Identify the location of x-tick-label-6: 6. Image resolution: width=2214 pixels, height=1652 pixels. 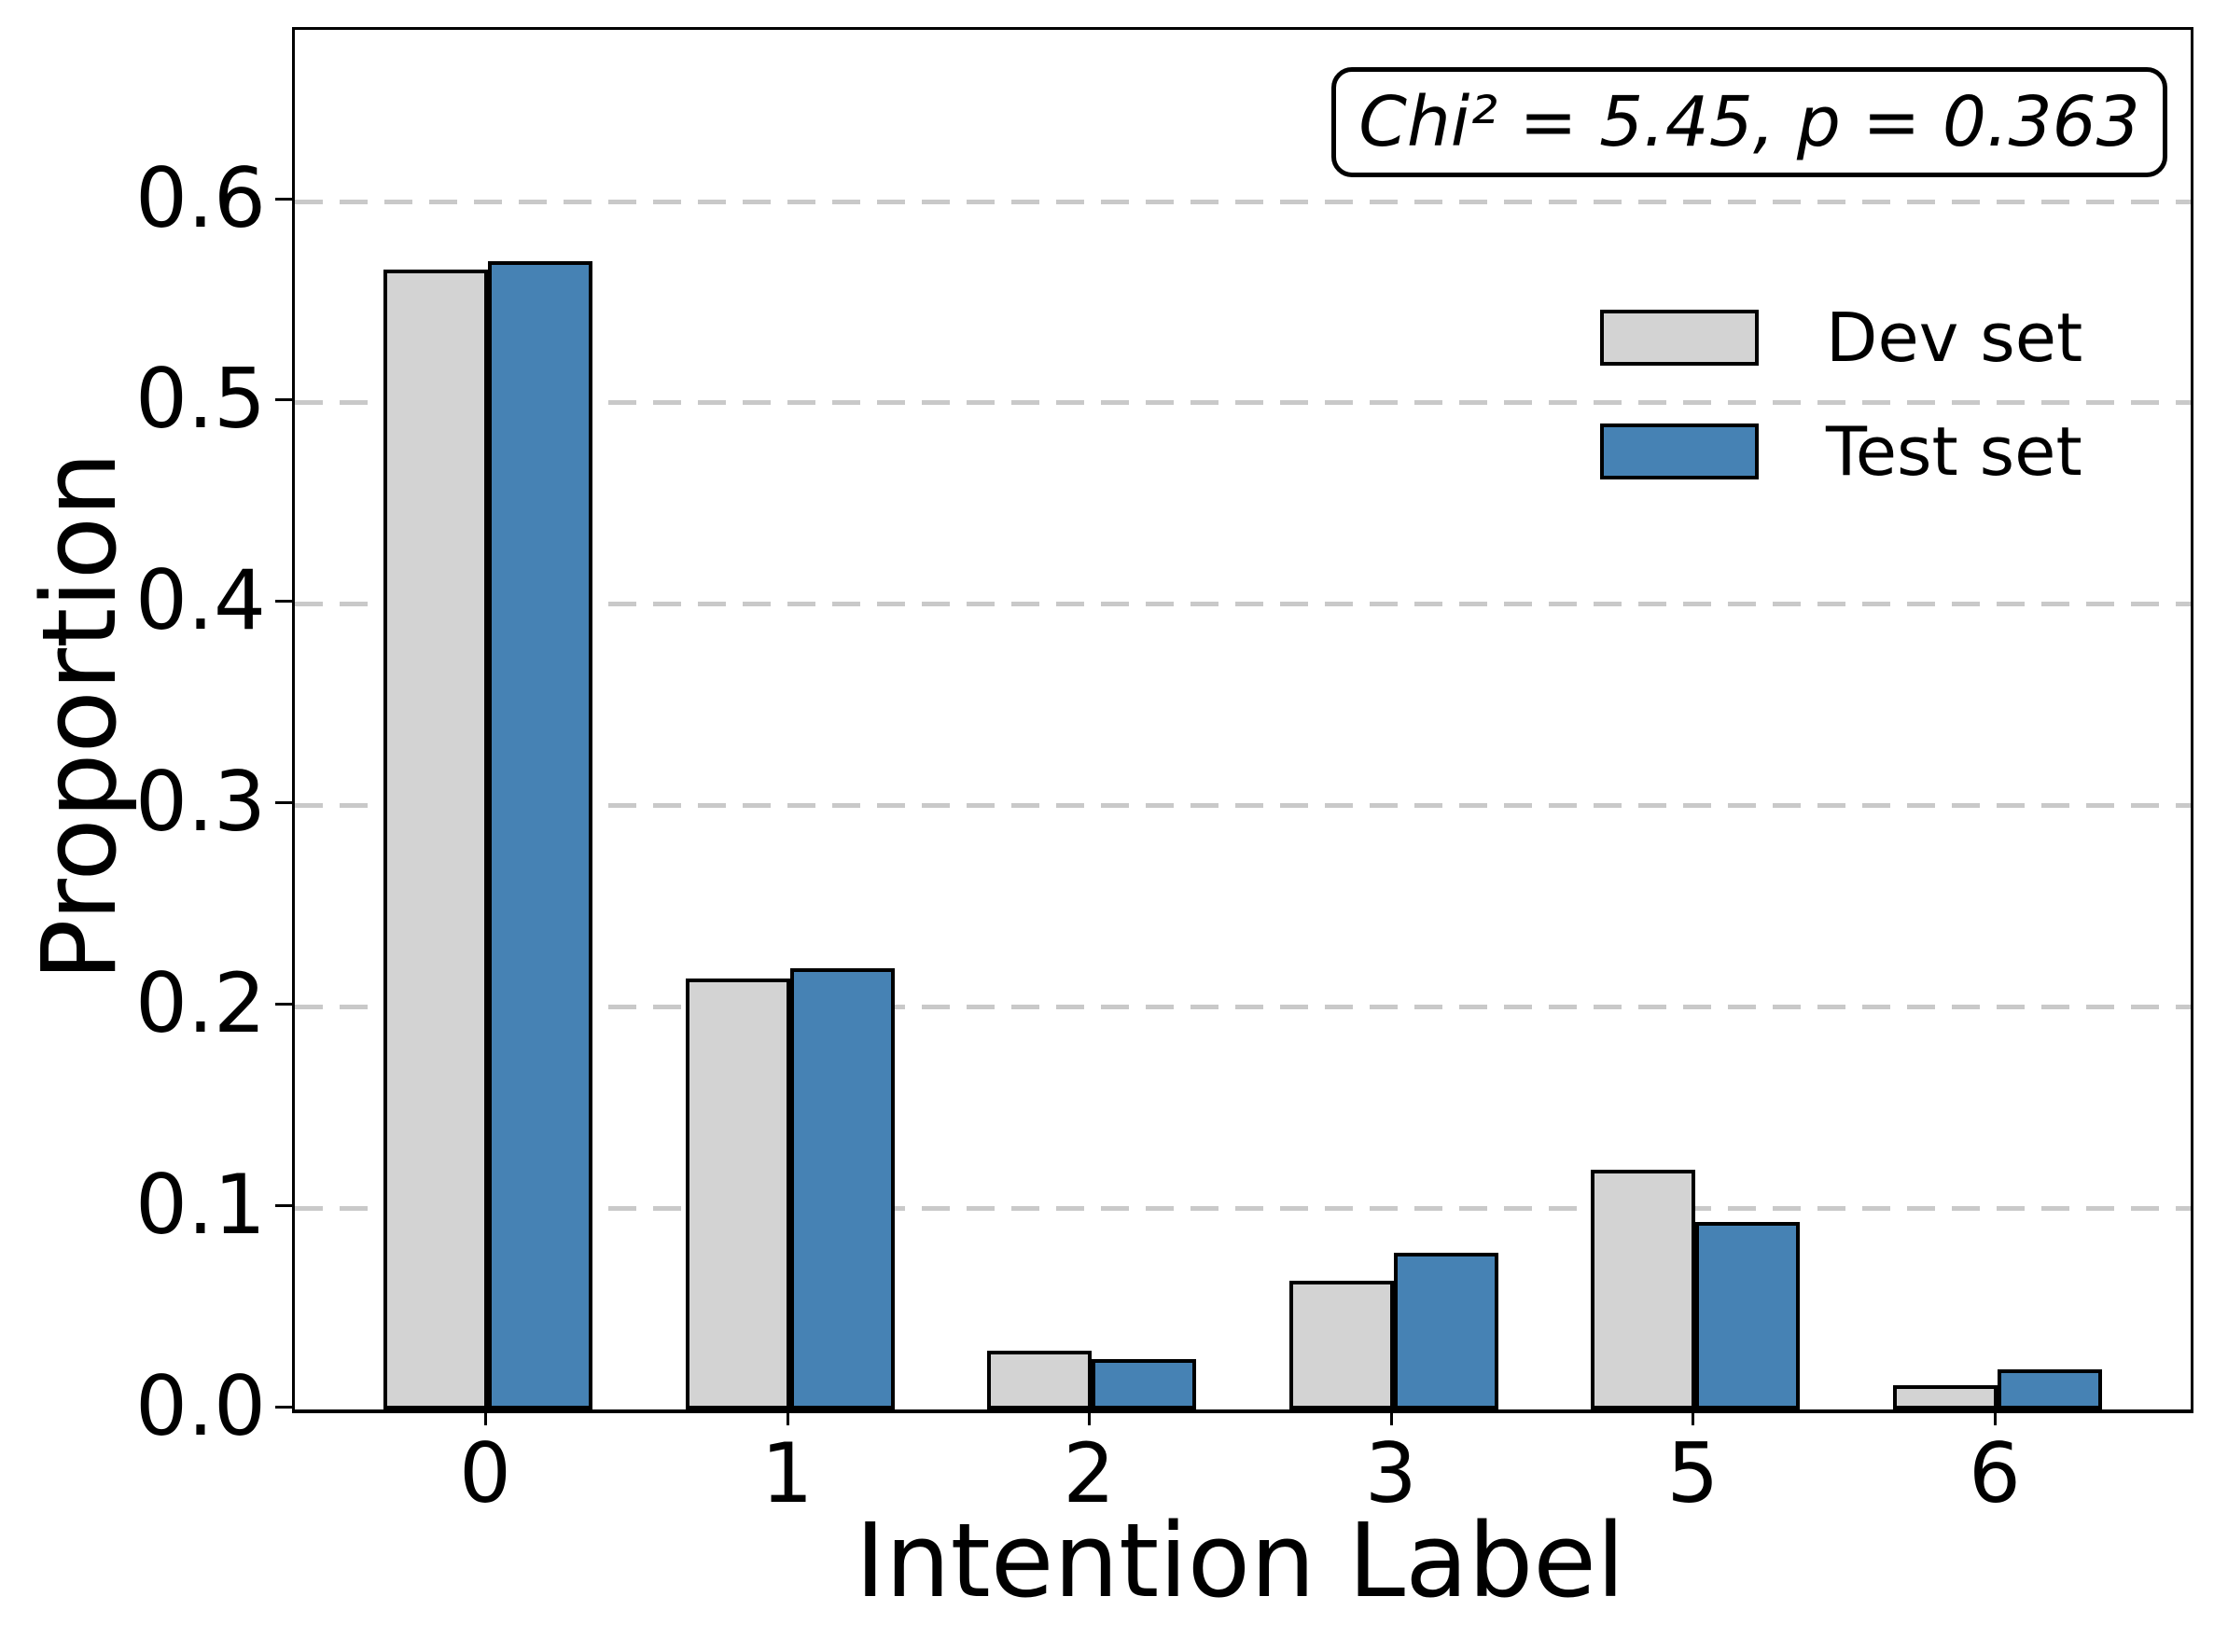
(1995, 1473).